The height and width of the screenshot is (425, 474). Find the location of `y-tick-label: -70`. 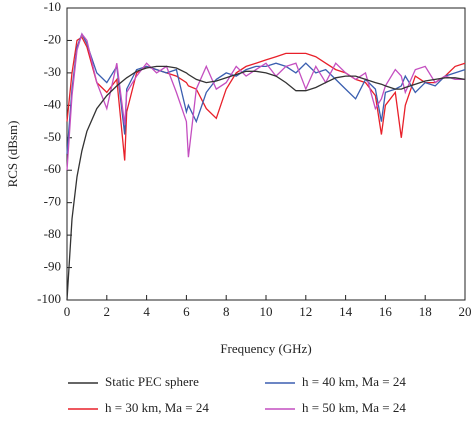

y-tick-label: -70 is located at coordinates (52, 201).